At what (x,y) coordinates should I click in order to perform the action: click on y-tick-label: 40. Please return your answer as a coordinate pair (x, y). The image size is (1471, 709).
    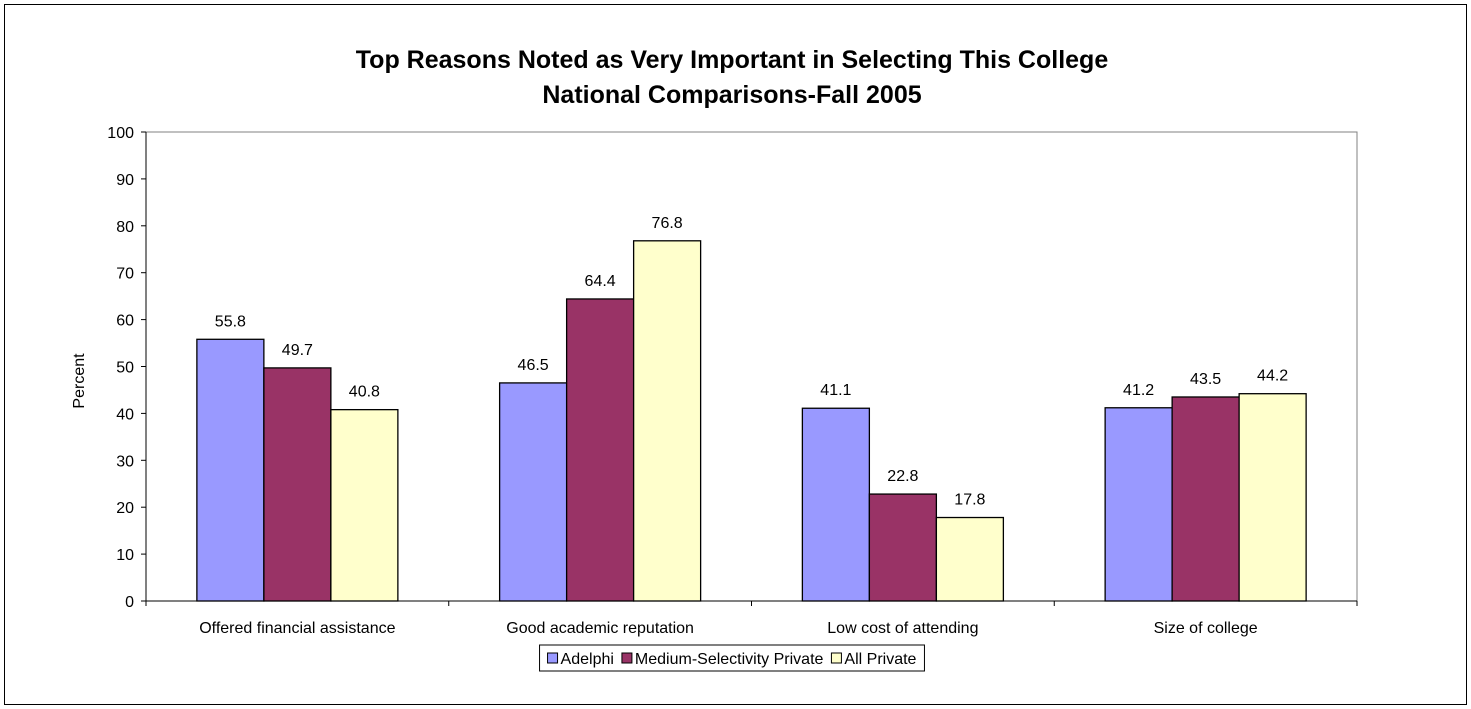
    Looking at the image, I should click on (125, 414).